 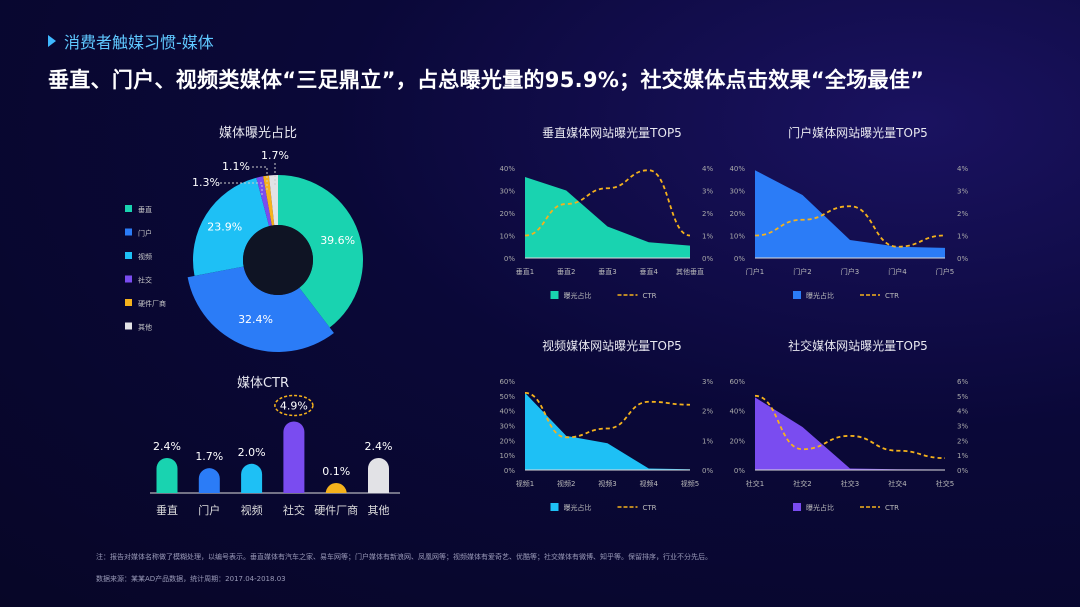 I want to click on x-tick: 垂直1, so click(x=525, y=271).